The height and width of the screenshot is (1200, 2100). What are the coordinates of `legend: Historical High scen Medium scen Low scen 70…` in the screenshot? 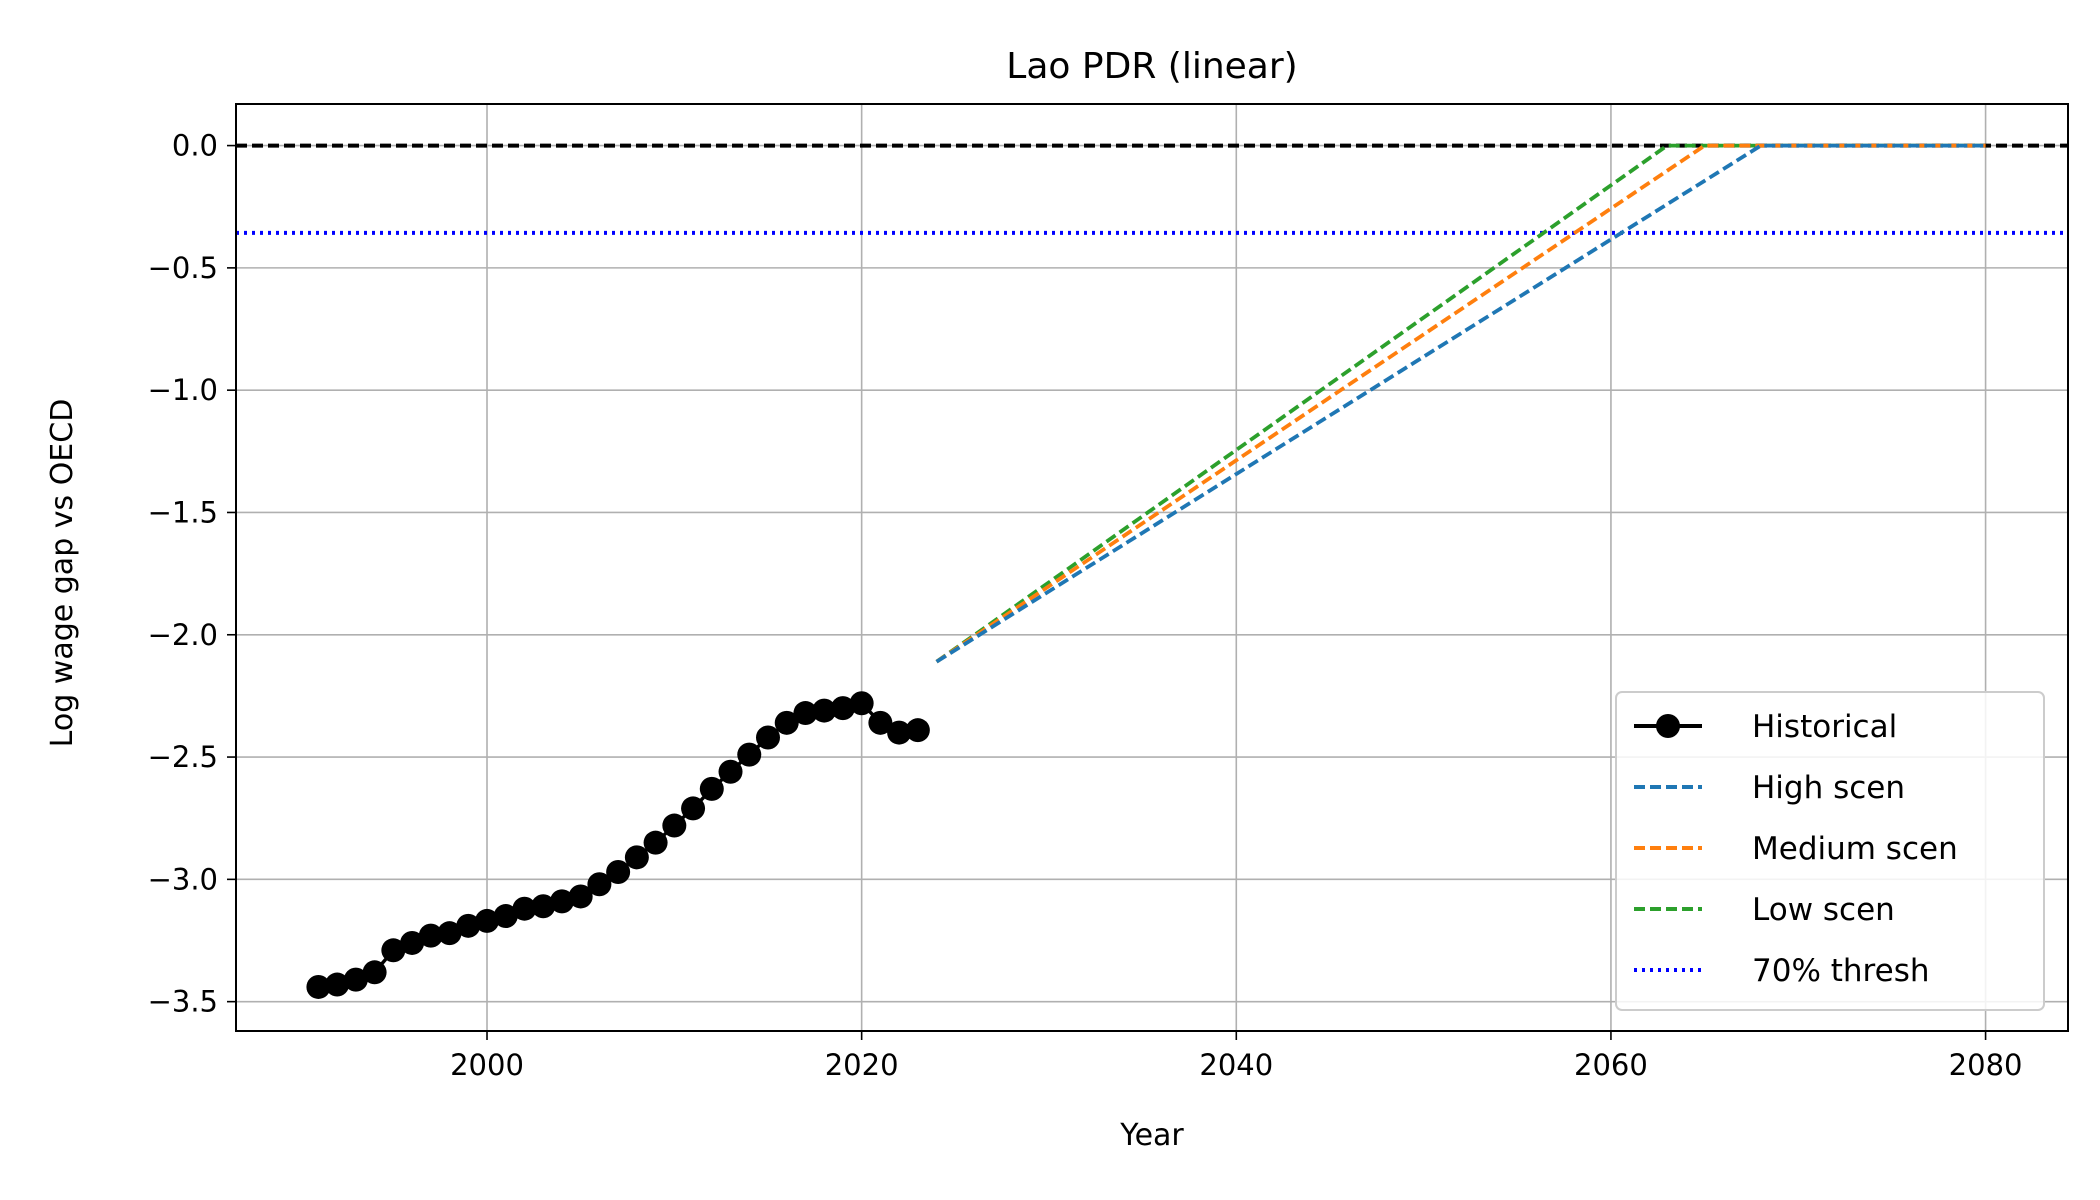 It's located at (1830, 851).